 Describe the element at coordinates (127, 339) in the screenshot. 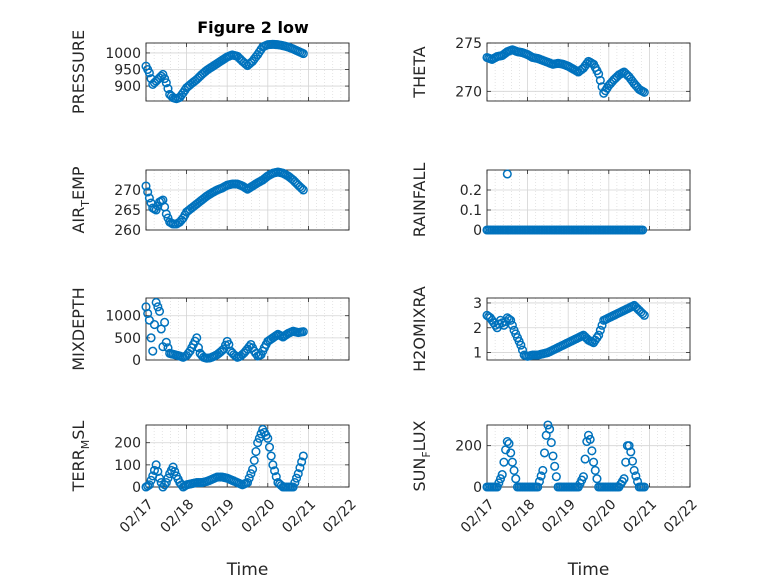

I see `y-tick-label: 500` at that location.